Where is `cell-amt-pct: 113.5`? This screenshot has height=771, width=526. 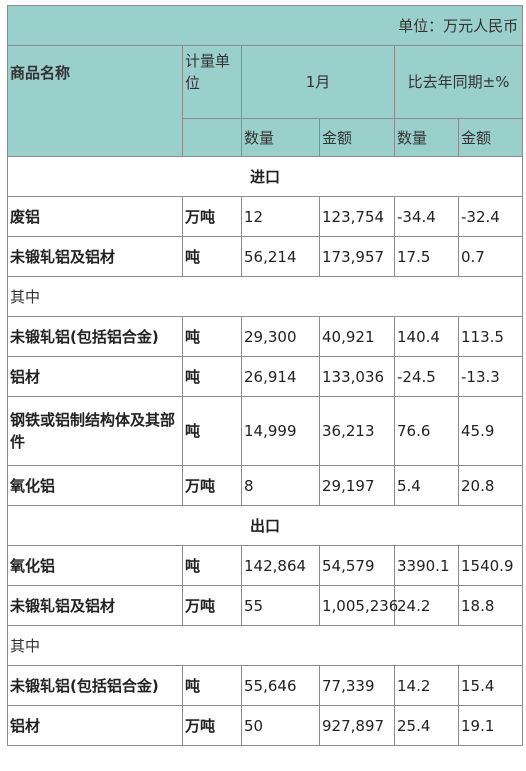 cell-amt-pct: 113.5 is located at coordinates (490, 336).